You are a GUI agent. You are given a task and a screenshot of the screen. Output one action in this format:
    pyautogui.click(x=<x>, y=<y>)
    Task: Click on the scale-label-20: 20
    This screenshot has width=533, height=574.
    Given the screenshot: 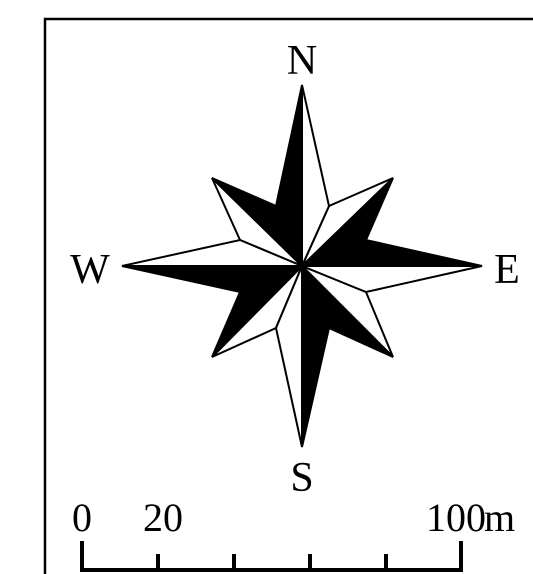 What is the action you would take?
    pyautogui.click(x=163, y=517)
    